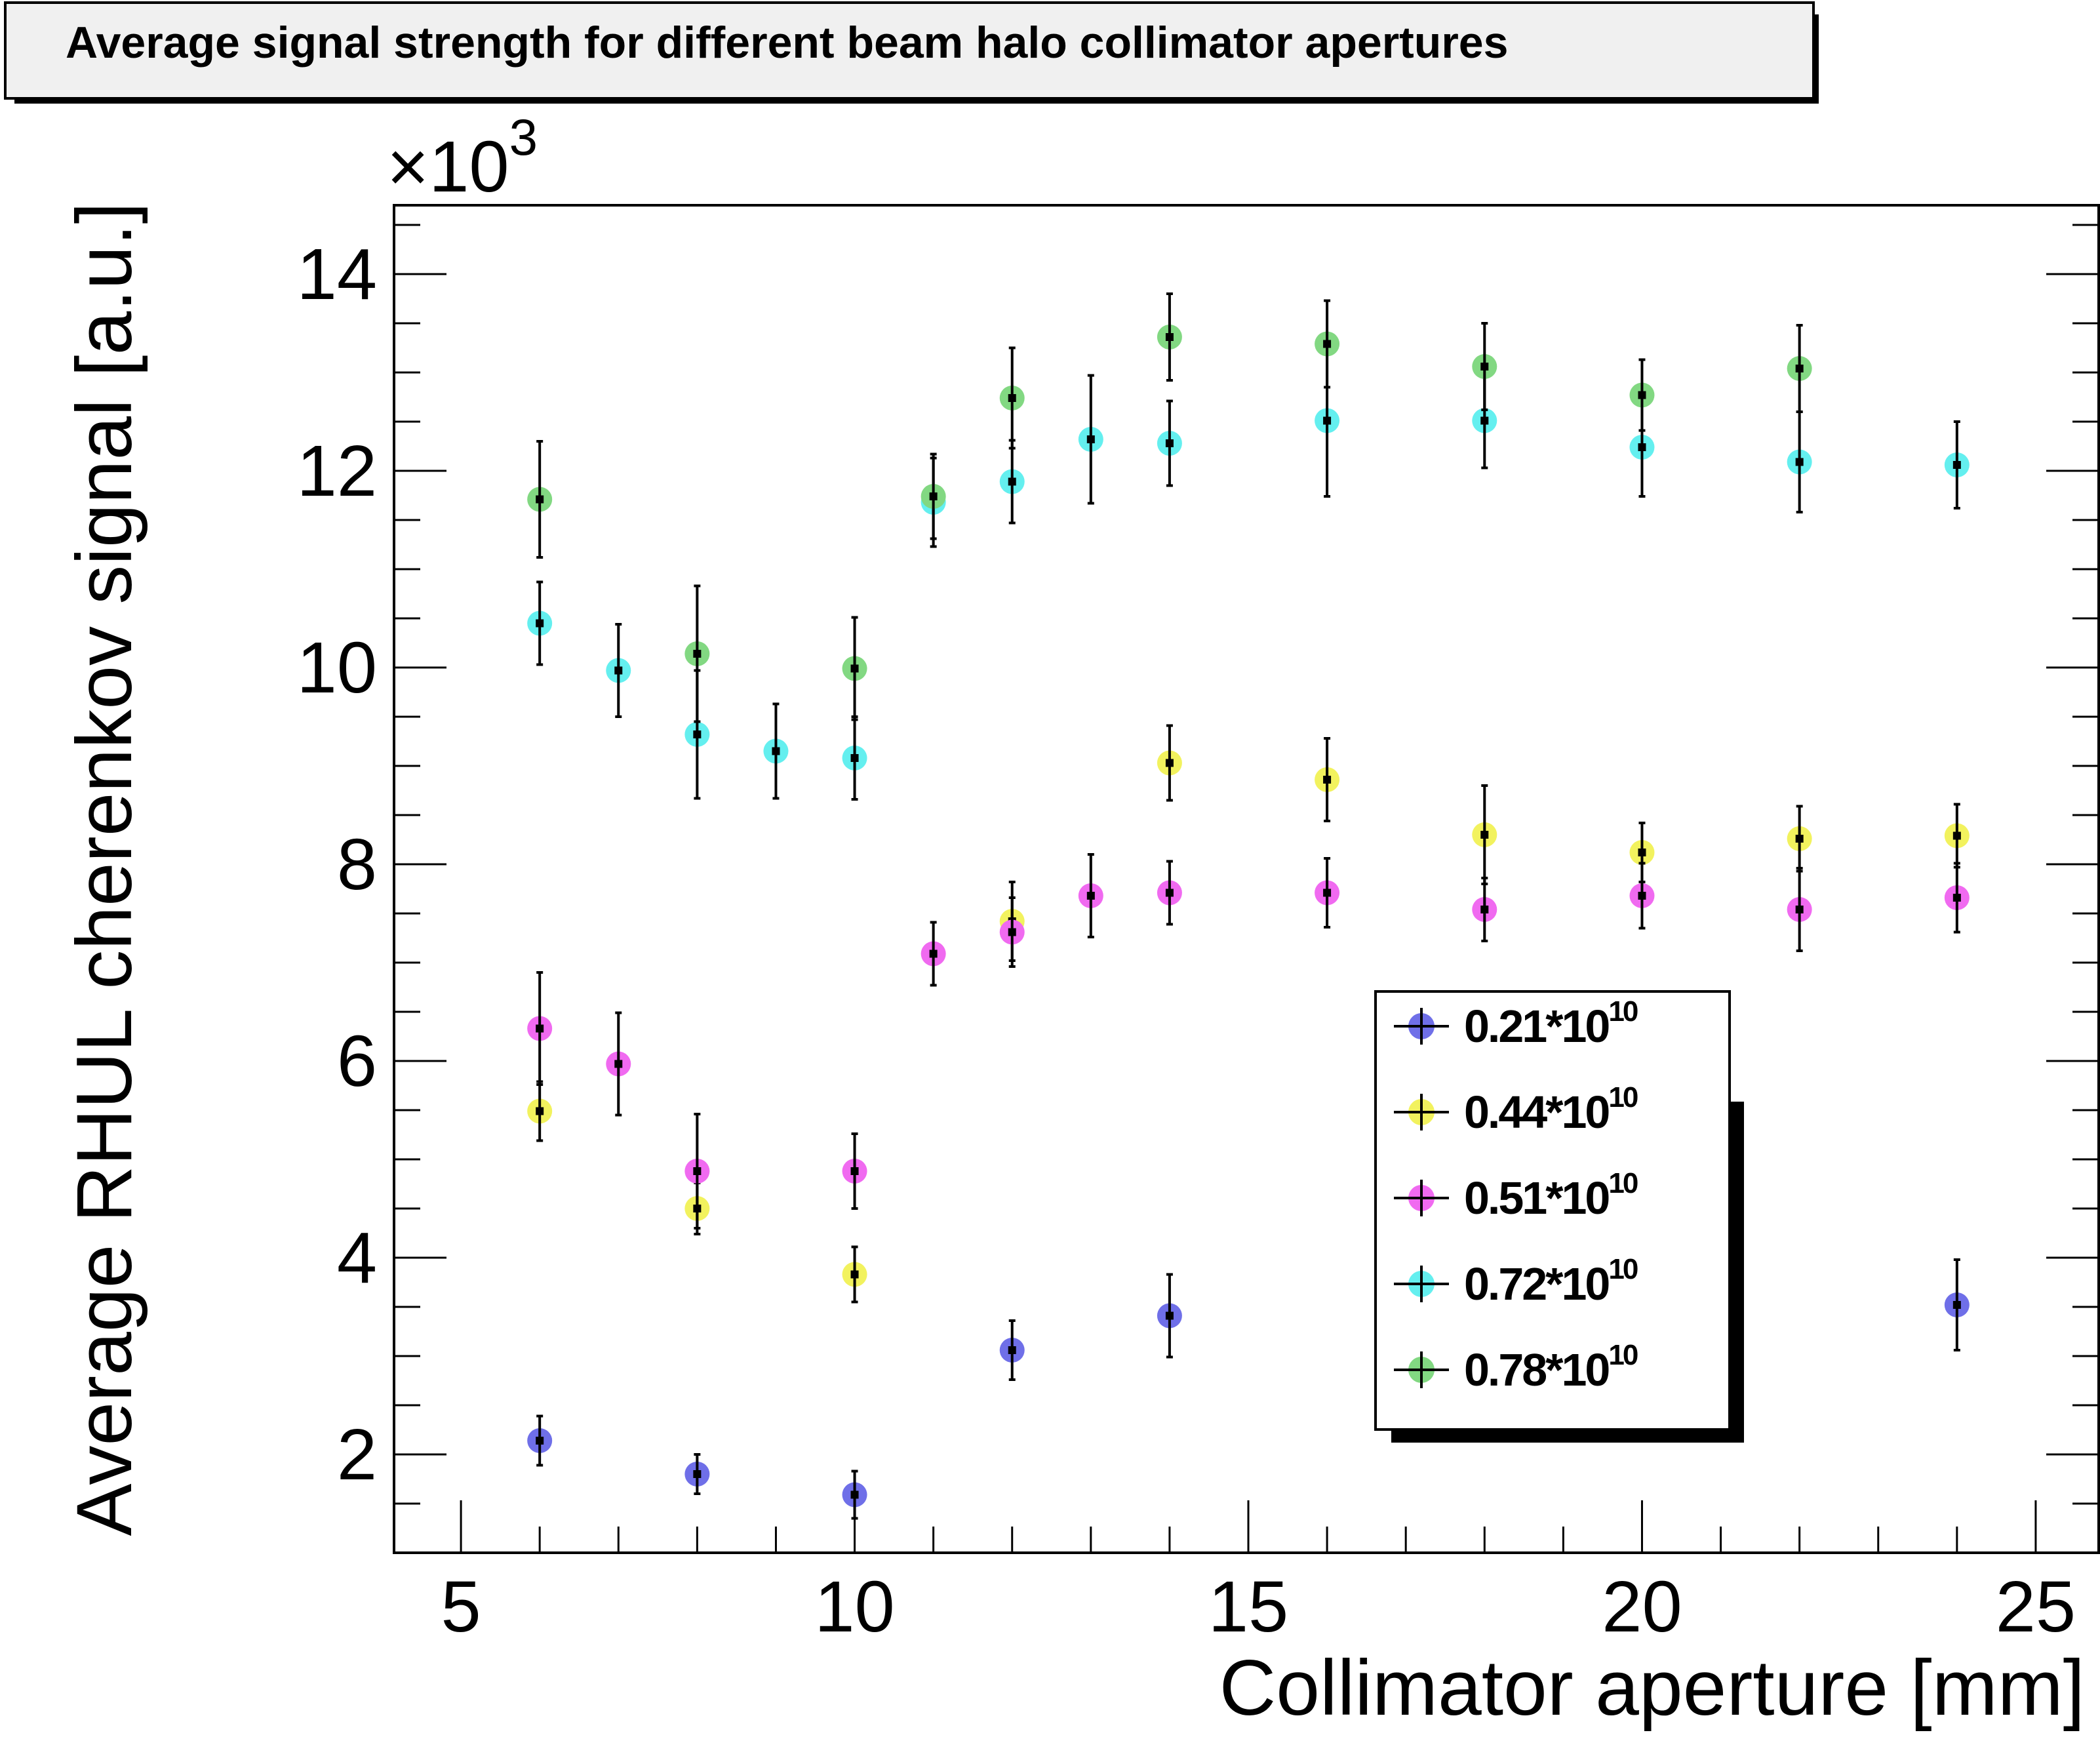 The width and height of the screenshot is (2100, 1739). I want to click on y-tick-label: 12, so click(337, 471).